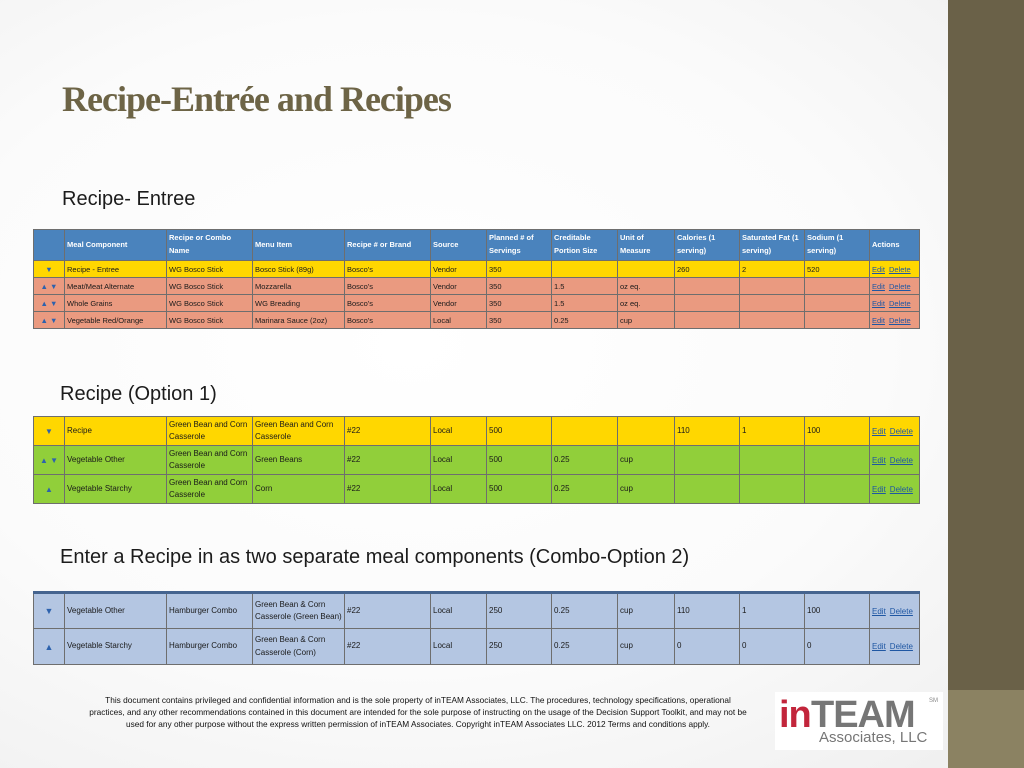 Image resolution: width=1024 pixels, height=768 pixels. Describe the element at coordinates (772, 269) in the screenshot. I see `table-cell: 2` at that location.